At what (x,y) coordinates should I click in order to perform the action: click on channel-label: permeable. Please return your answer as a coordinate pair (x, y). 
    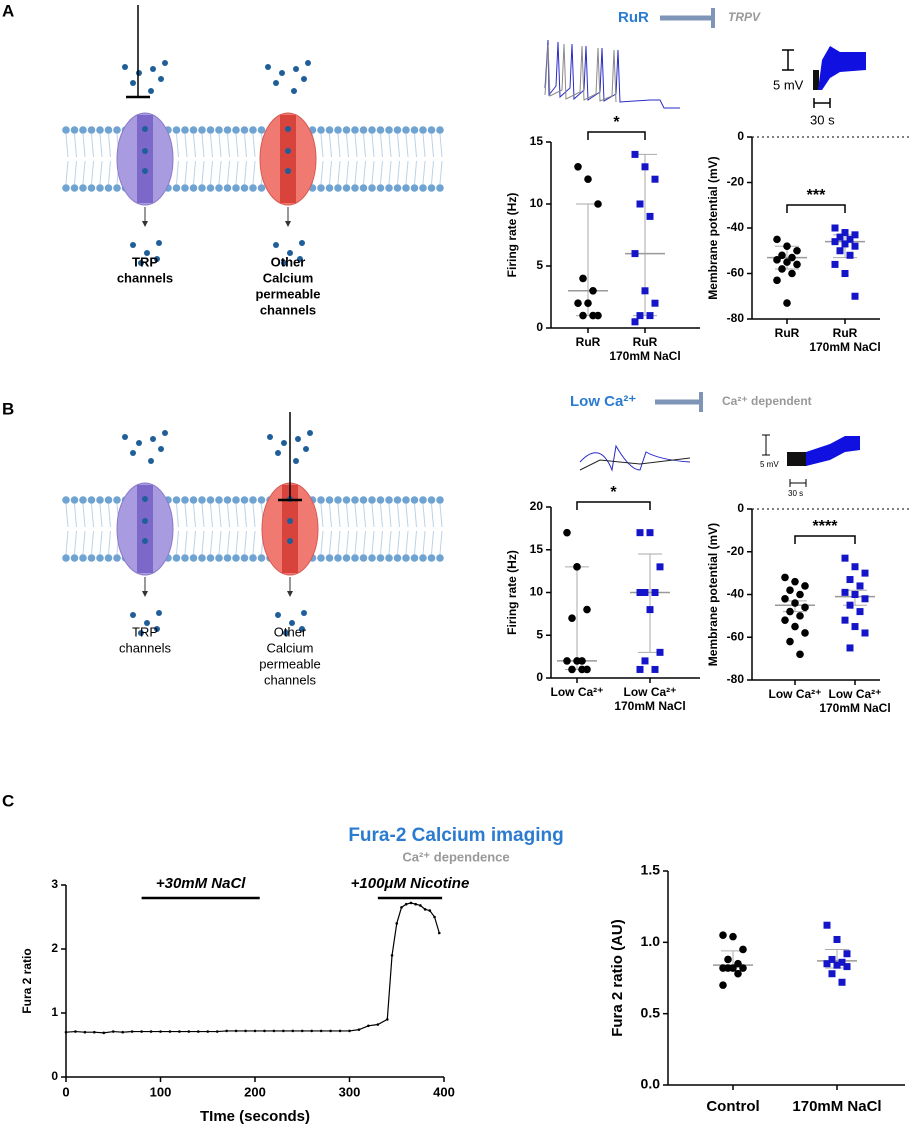
    Looking at the image, I should click on (289, 663).